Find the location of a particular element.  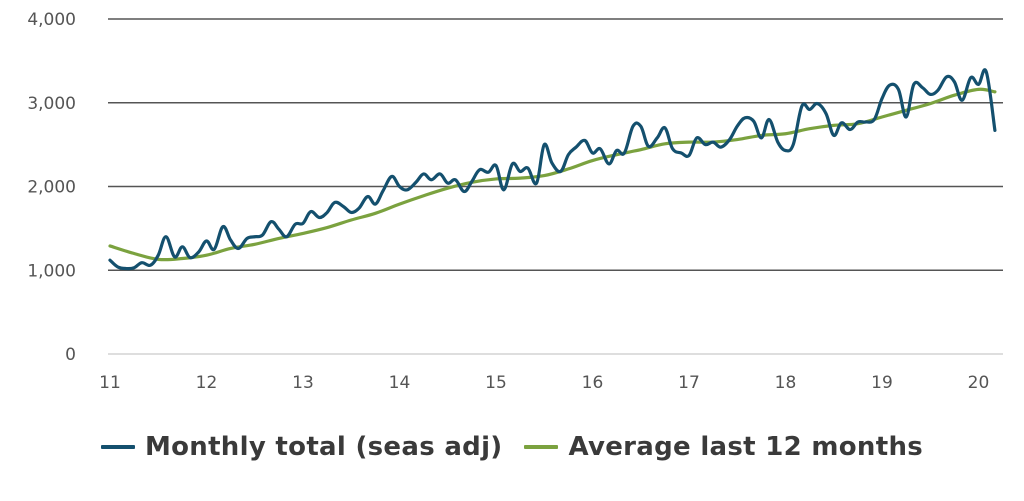

y-tick-label-4: 4,000 is located at coordinates (51, 20).